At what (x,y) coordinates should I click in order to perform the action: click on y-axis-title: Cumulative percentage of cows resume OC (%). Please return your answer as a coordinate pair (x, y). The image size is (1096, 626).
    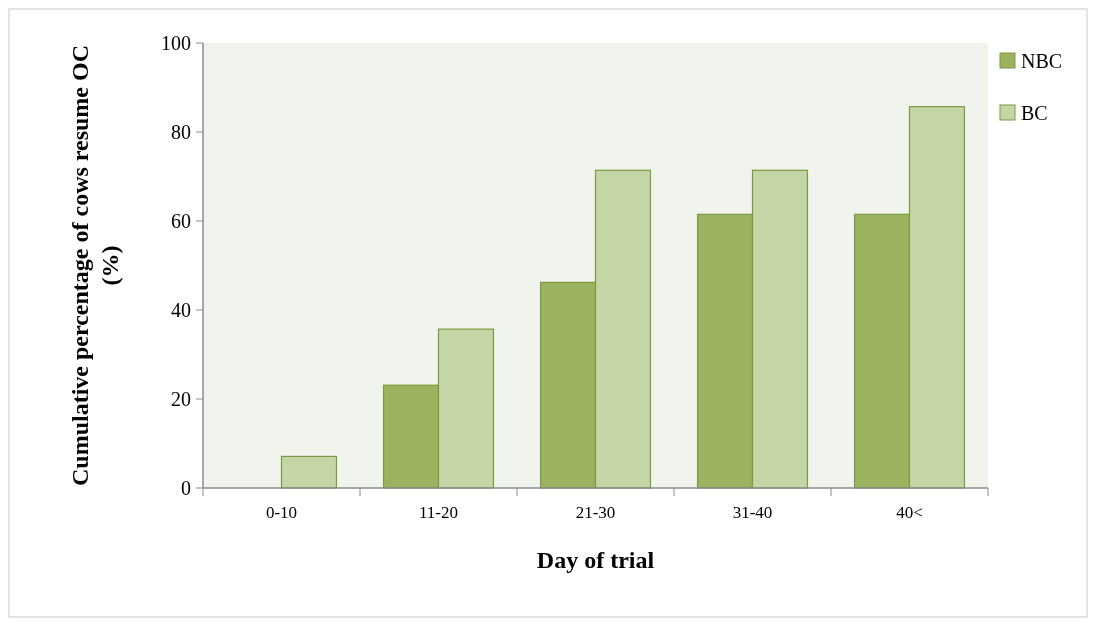
    Looking at the image, I should click on (95, 265).